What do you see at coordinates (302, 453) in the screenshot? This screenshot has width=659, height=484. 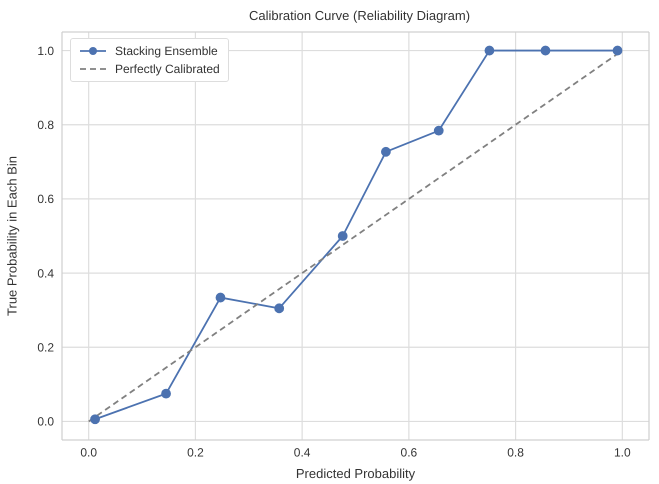 I see `x-tick-label: 0.4` at bounding box center [302, 453].